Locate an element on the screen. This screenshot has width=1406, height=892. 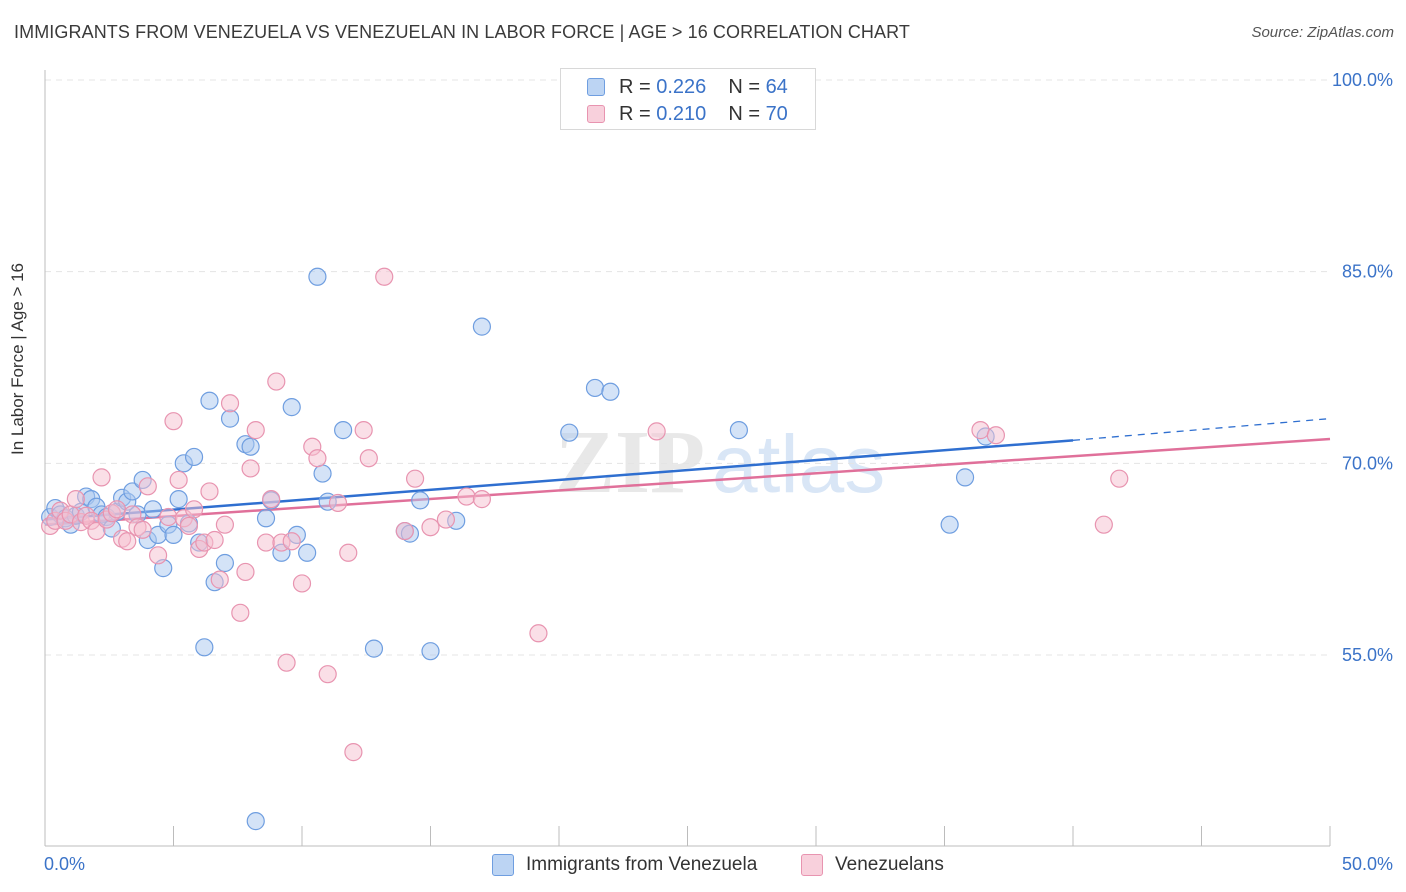
bottom-legend-immigrants: Immigrants from Venezuela is located at coordinates (624, 865).